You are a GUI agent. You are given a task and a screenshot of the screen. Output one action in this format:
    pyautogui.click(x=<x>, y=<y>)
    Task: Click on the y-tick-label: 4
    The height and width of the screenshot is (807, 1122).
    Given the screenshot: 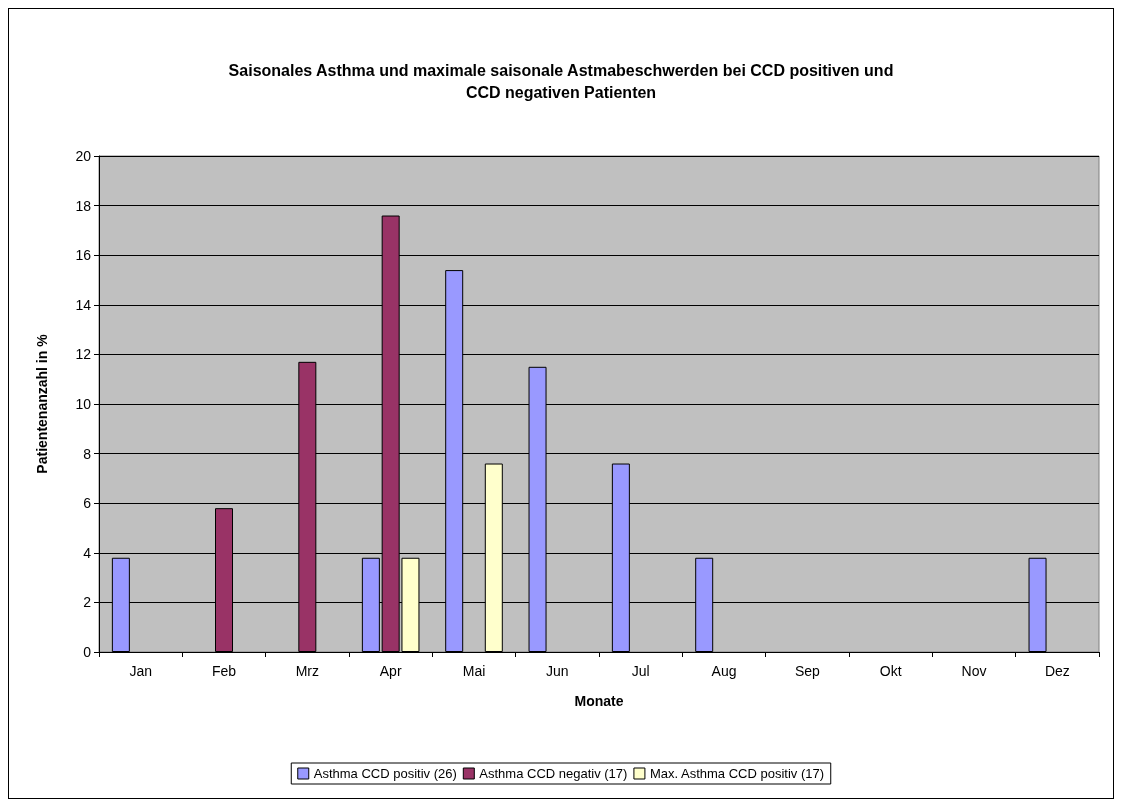 What is the action you would take?
    pyautogui.click(x=87, y=552)
    